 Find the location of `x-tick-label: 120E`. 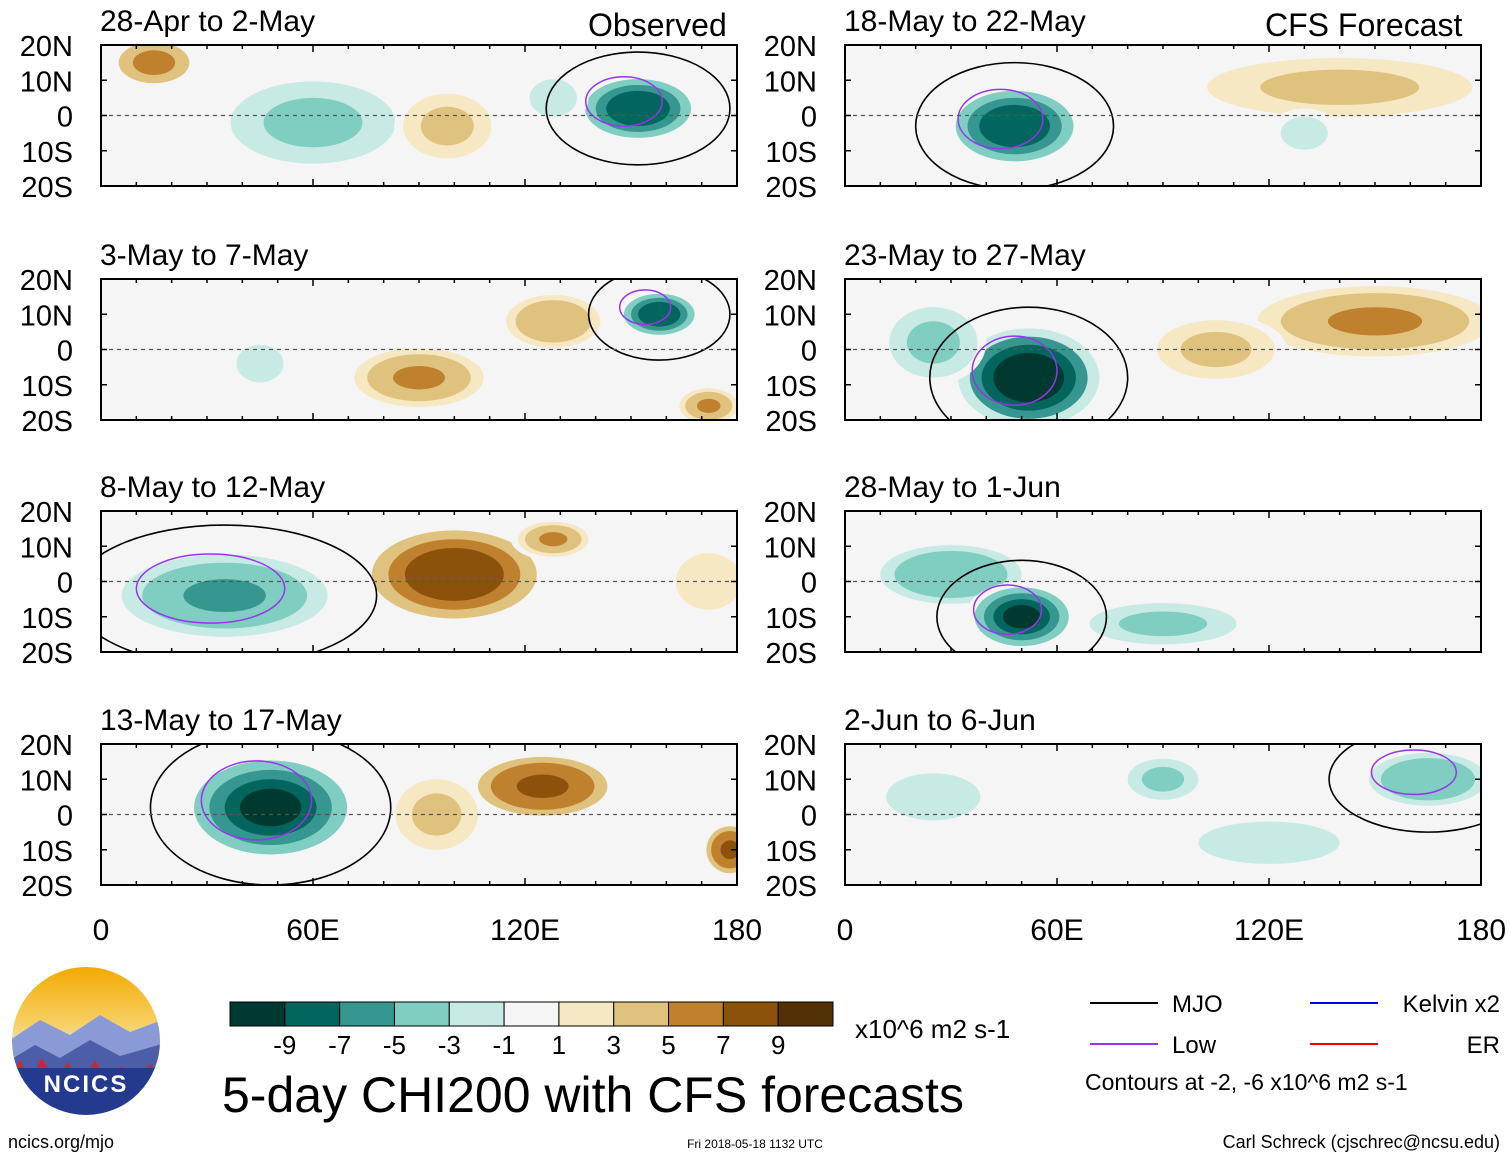

x-tick-label: 120E is located at coordinates (1269, 930).